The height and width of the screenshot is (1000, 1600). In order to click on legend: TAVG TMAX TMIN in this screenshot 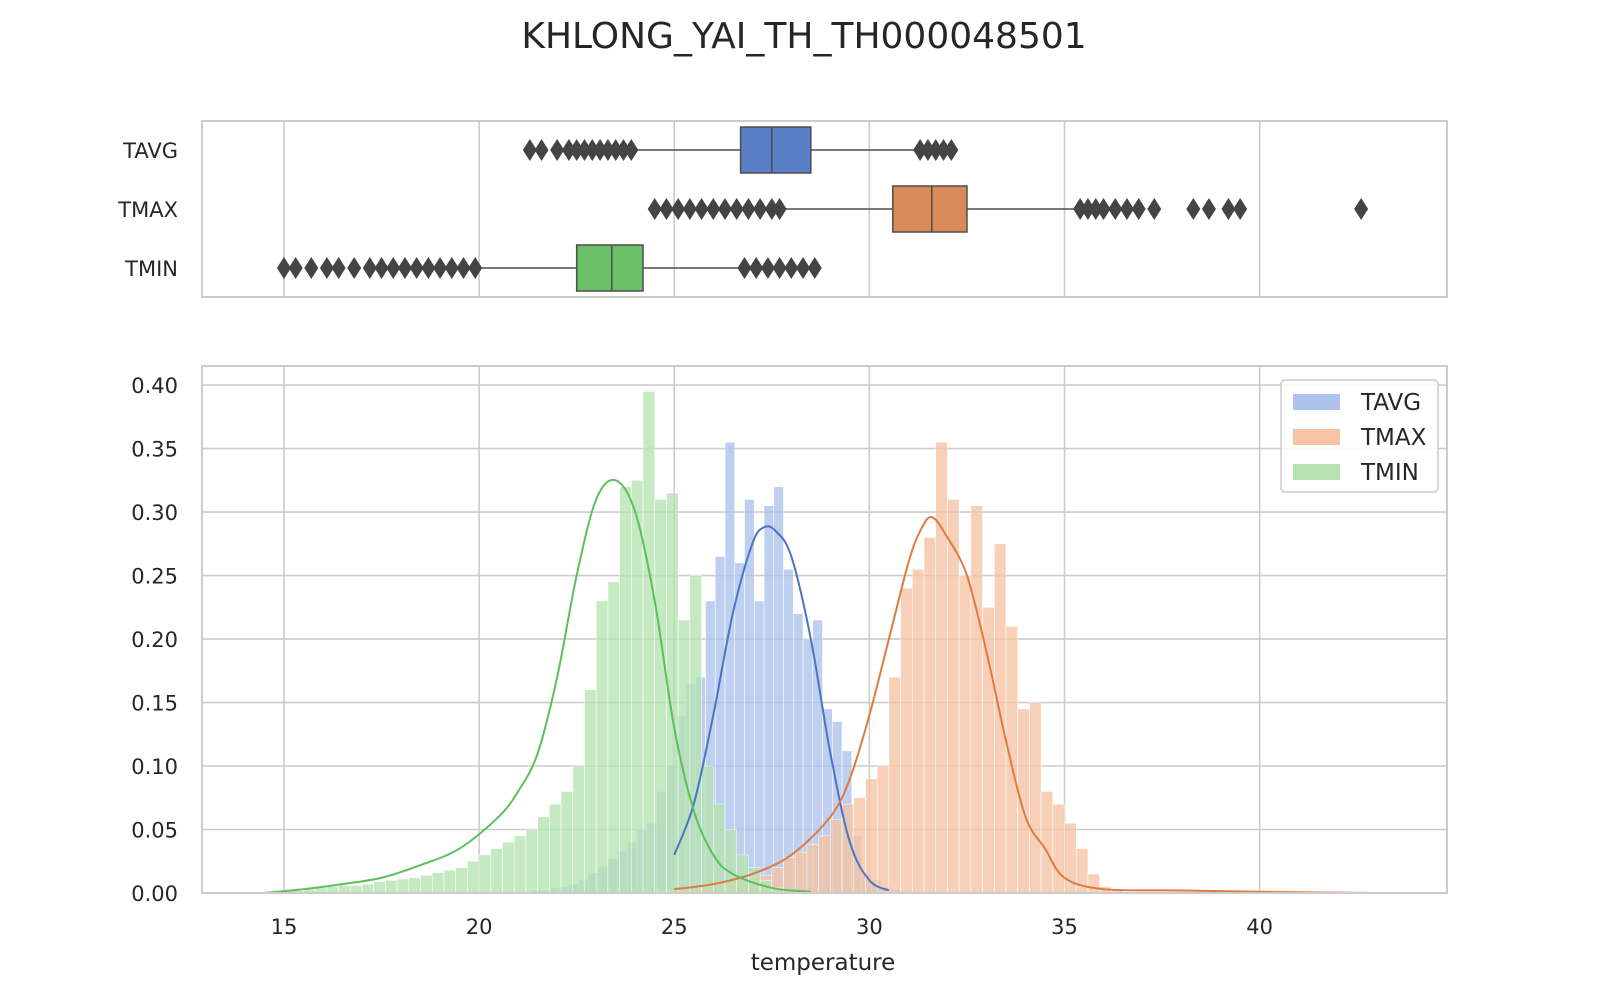, I will do `click(1359, 436)`.